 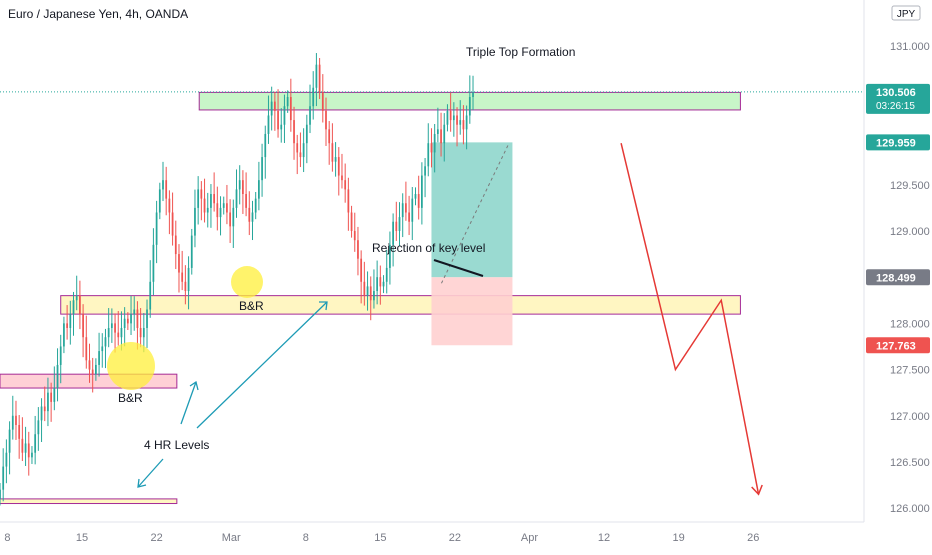 I want to click on currency-badge: JPY, so click(x=906, y=13).